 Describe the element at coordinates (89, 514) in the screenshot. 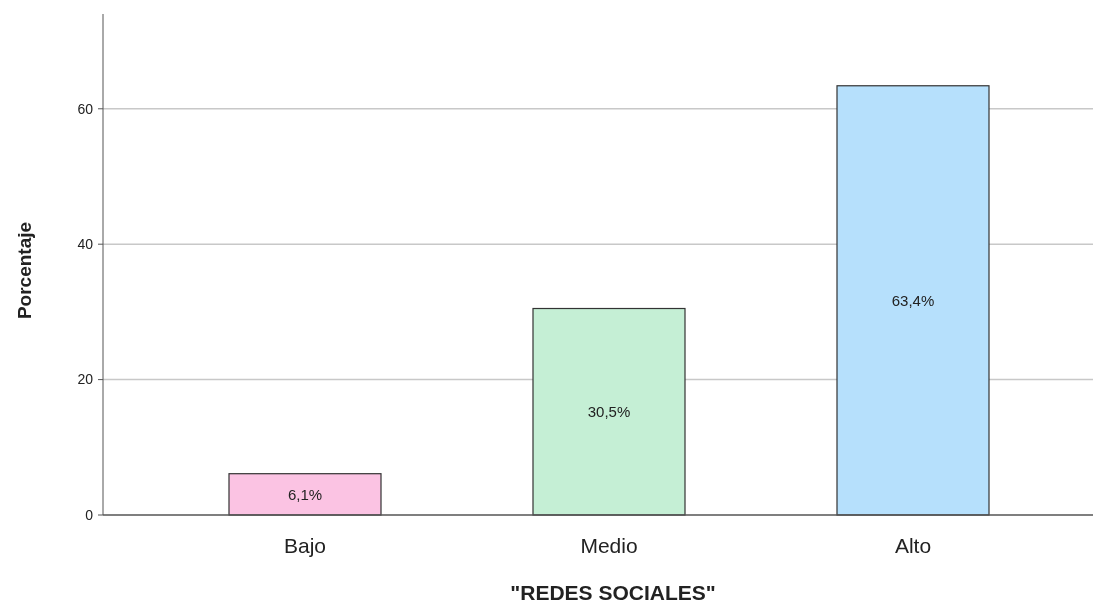

I see `y-tick-label: 0` at that location.